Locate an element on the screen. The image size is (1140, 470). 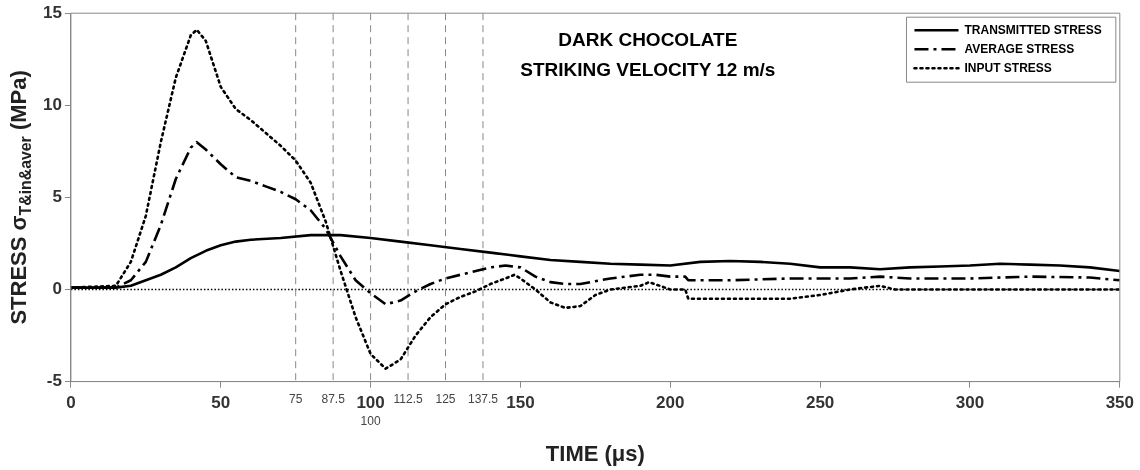
ref-line-label: 75 is located at coordinates (296, 398).